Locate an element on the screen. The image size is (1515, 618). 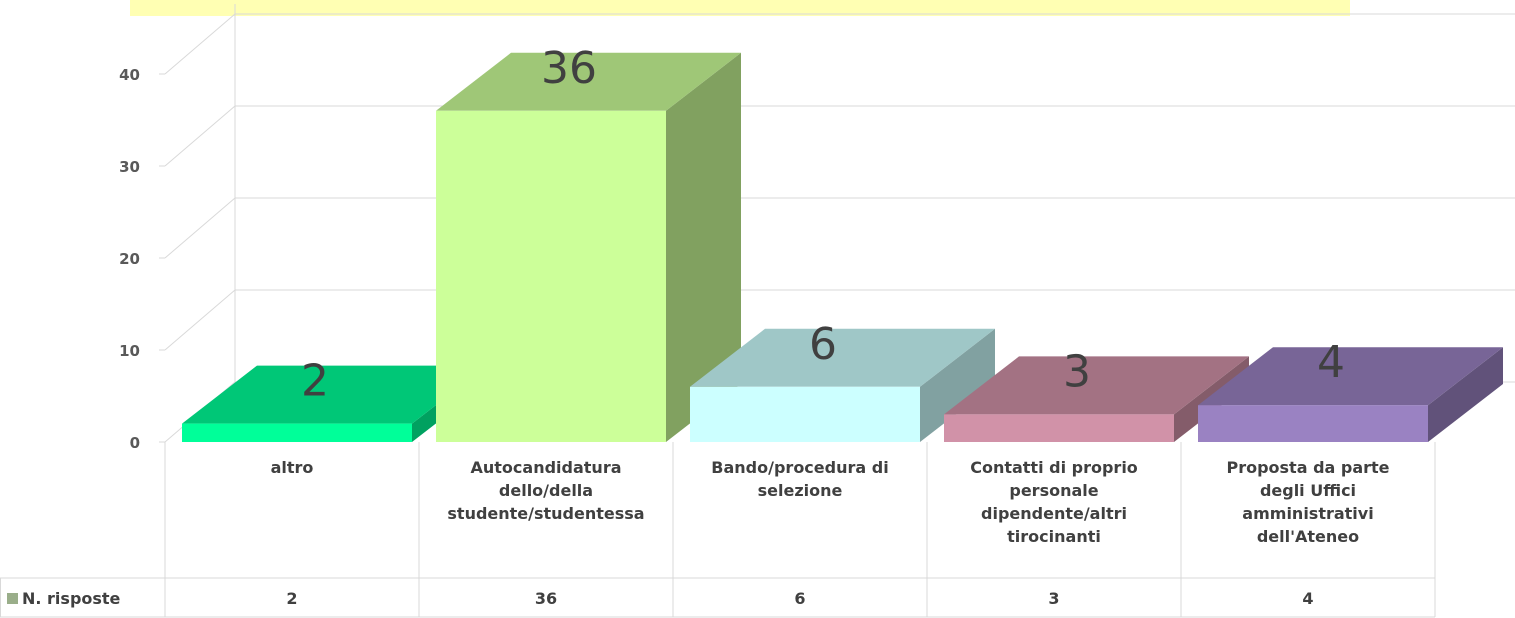
x-tick-label: Bando/procedura di selezione is located at coordinates (800, 479).